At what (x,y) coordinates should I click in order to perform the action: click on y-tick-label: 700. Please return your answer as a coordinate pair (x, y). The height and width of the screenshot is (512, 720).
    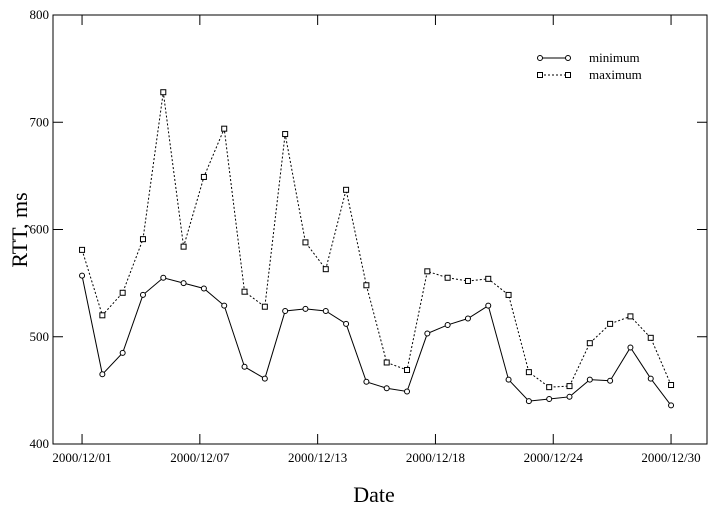
    Looking at the image, I should click on (40, 121).